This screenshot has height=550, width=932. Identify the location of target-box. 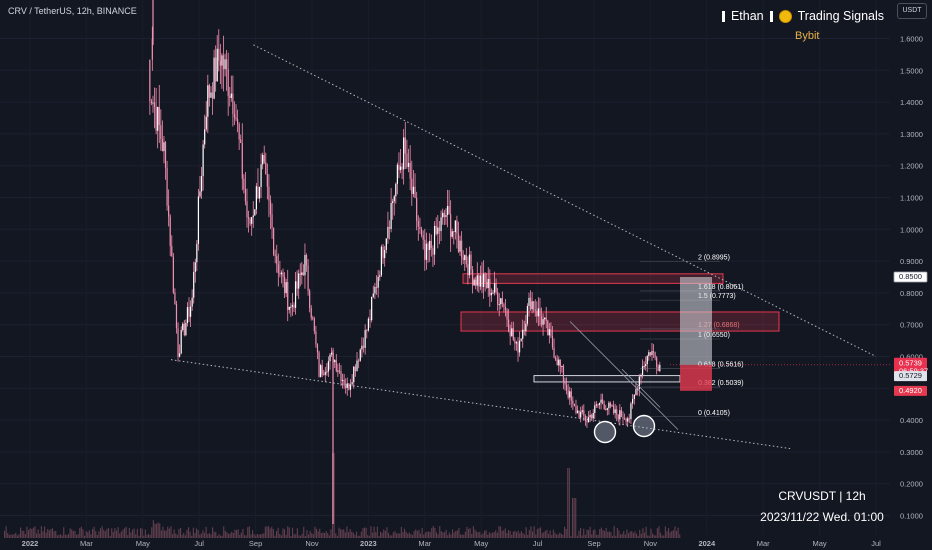
(696, 321).